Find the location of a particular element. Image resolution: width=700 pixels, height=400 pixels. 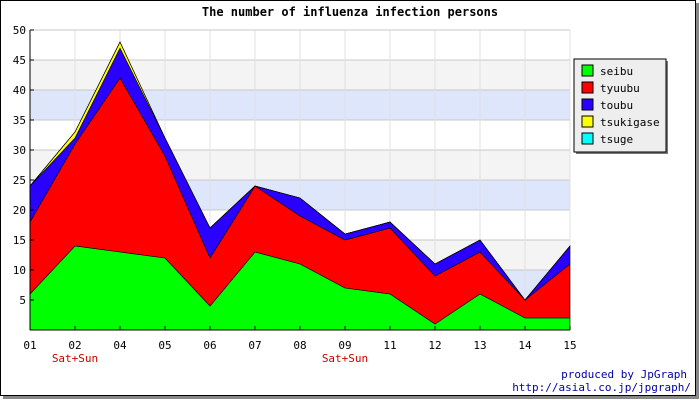

y-tick-label: 50 is located at coordinates (19, 30).